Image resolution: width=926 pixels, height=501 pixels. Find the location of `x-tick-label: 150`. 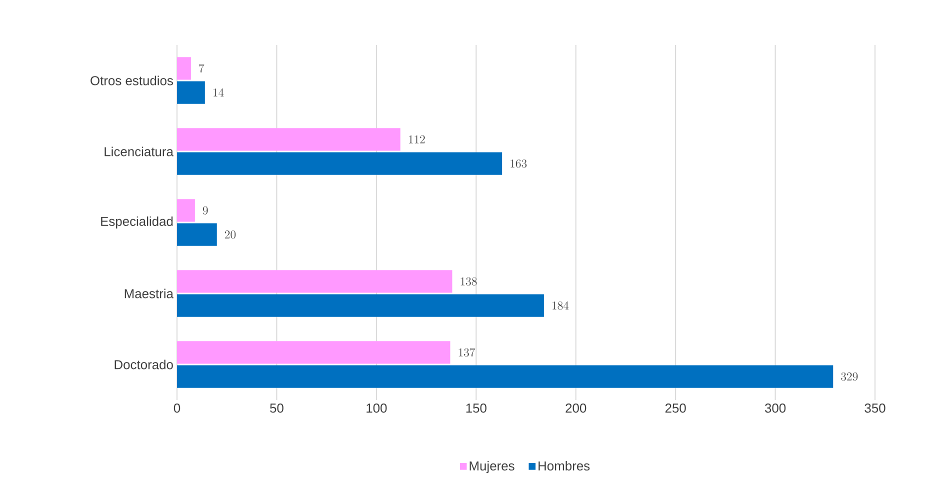

x-tick-label: 150 is located at coordinates (476, 408).